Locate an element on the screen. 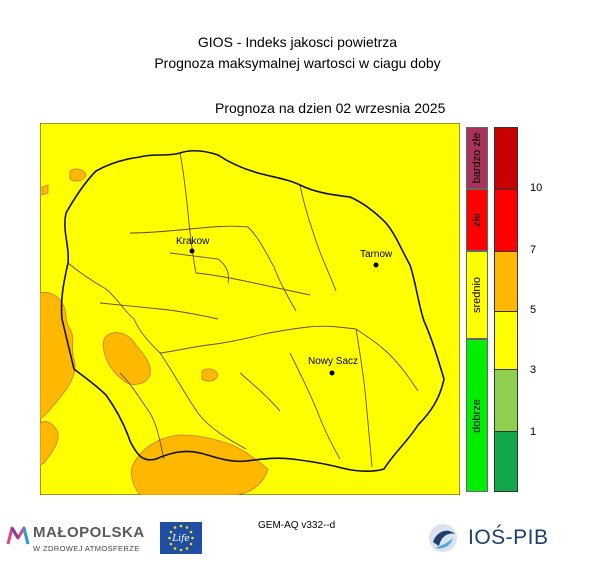  scale-tick-label: 7 is located at coordinates (533, 250).